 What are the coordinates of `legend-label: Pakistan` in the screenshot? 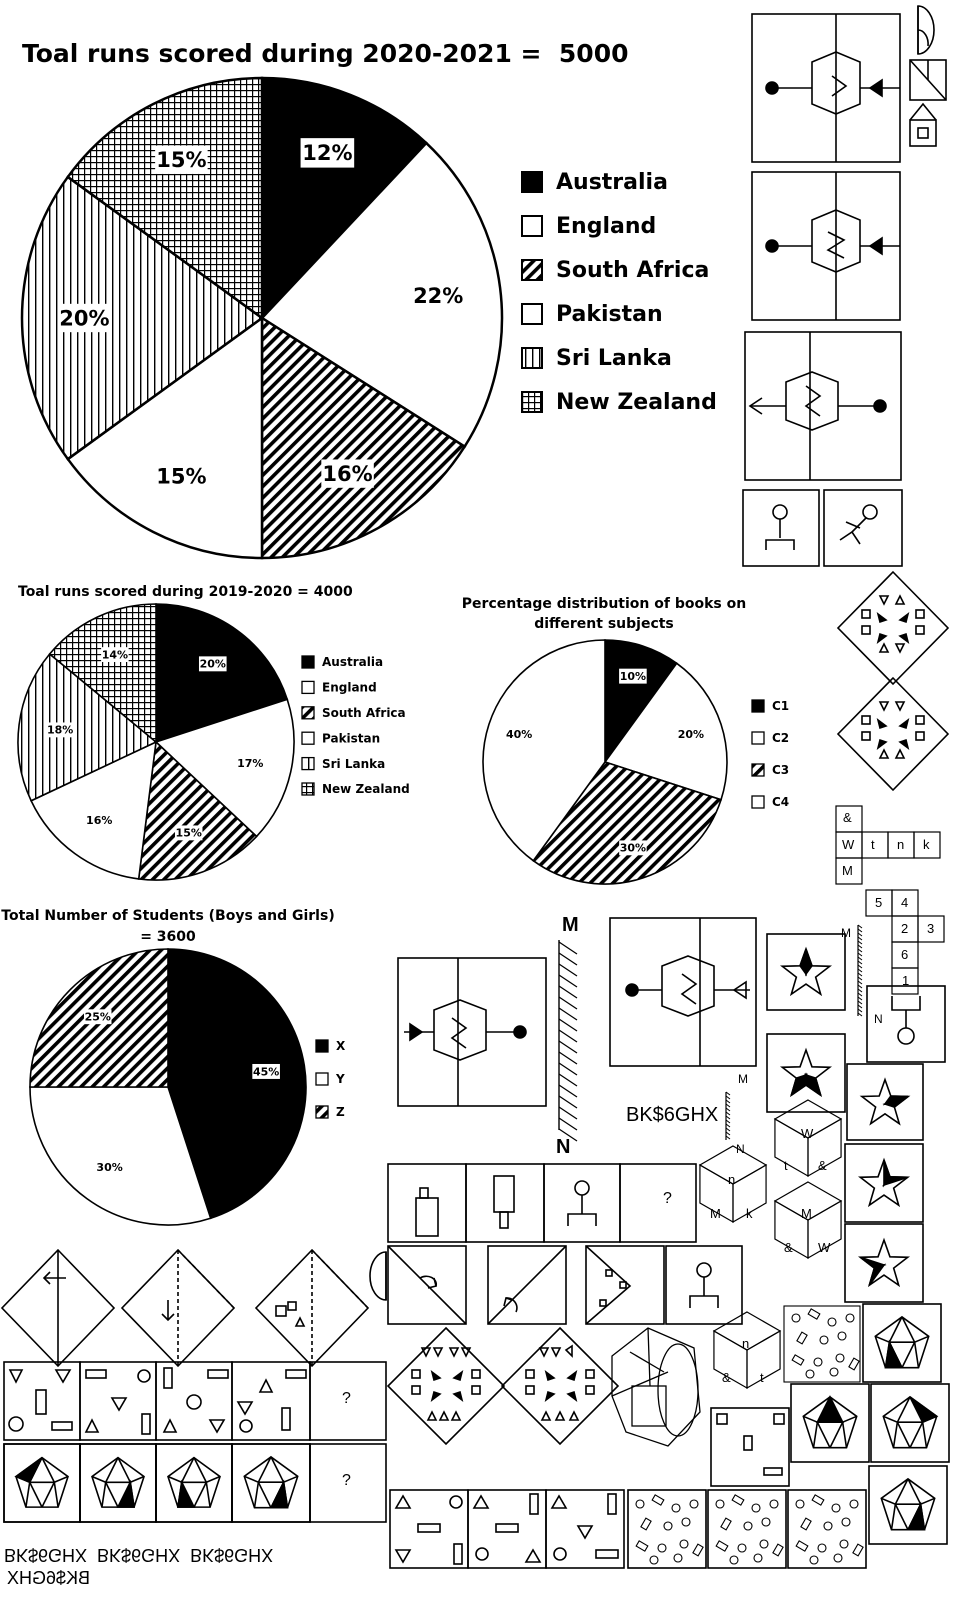 It's located at (351, 738).